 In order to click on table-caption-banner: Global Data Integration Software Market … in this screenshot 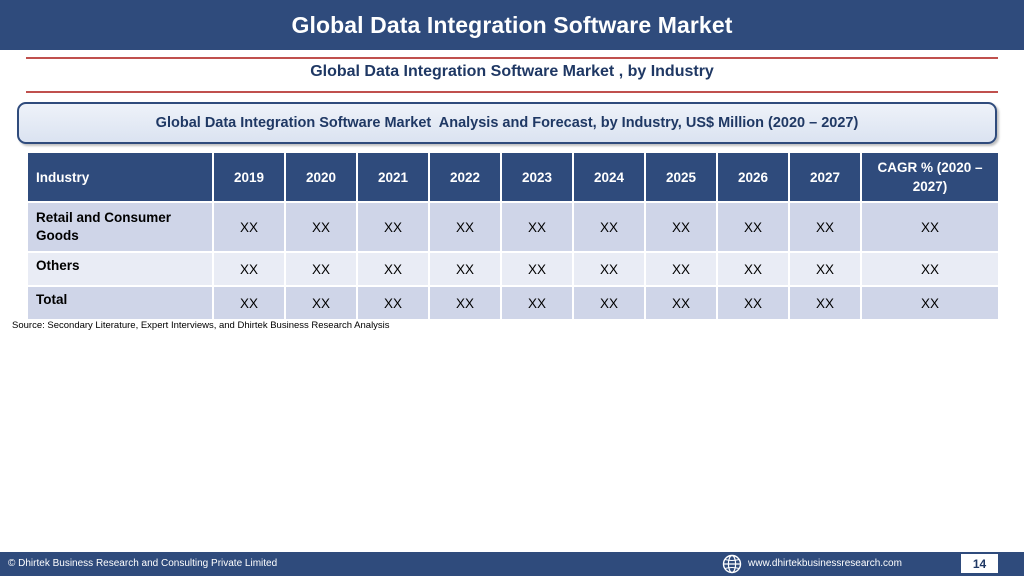, I will do `click(507, 123)`.